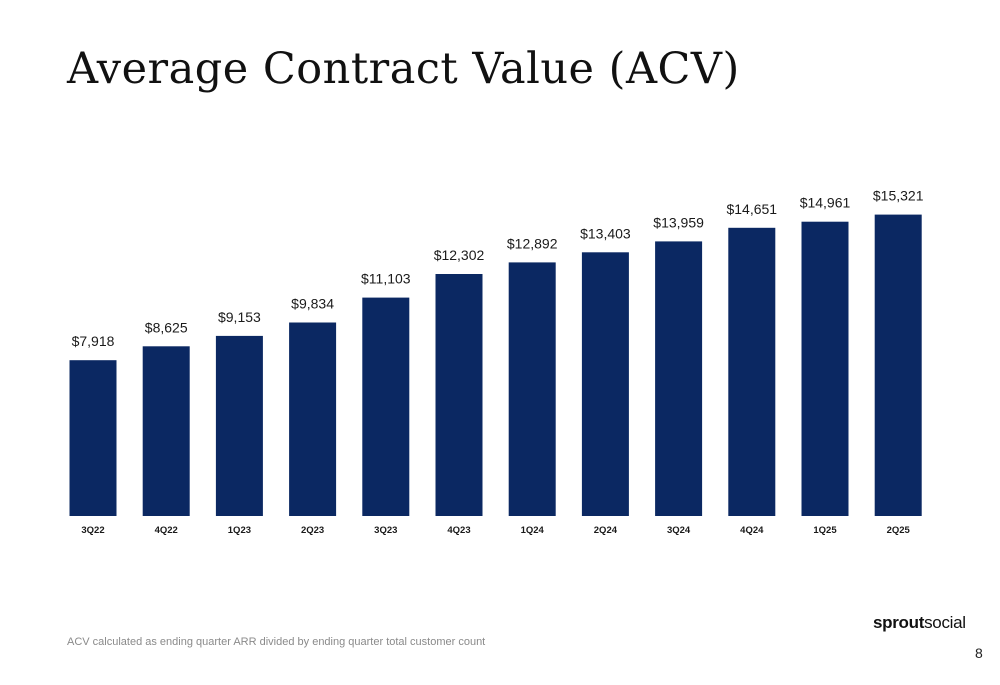 This screenshot has width=1000, height=685. I want to click on x-tick-label-3Q22: 3Q22, so click(92, 530).